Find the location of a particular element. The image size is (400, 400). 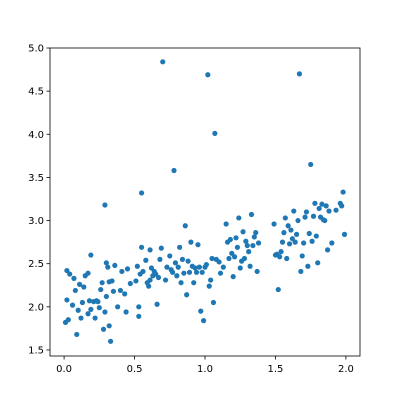

y-tick-label: 3.0 is located at coordinates (36, 221).